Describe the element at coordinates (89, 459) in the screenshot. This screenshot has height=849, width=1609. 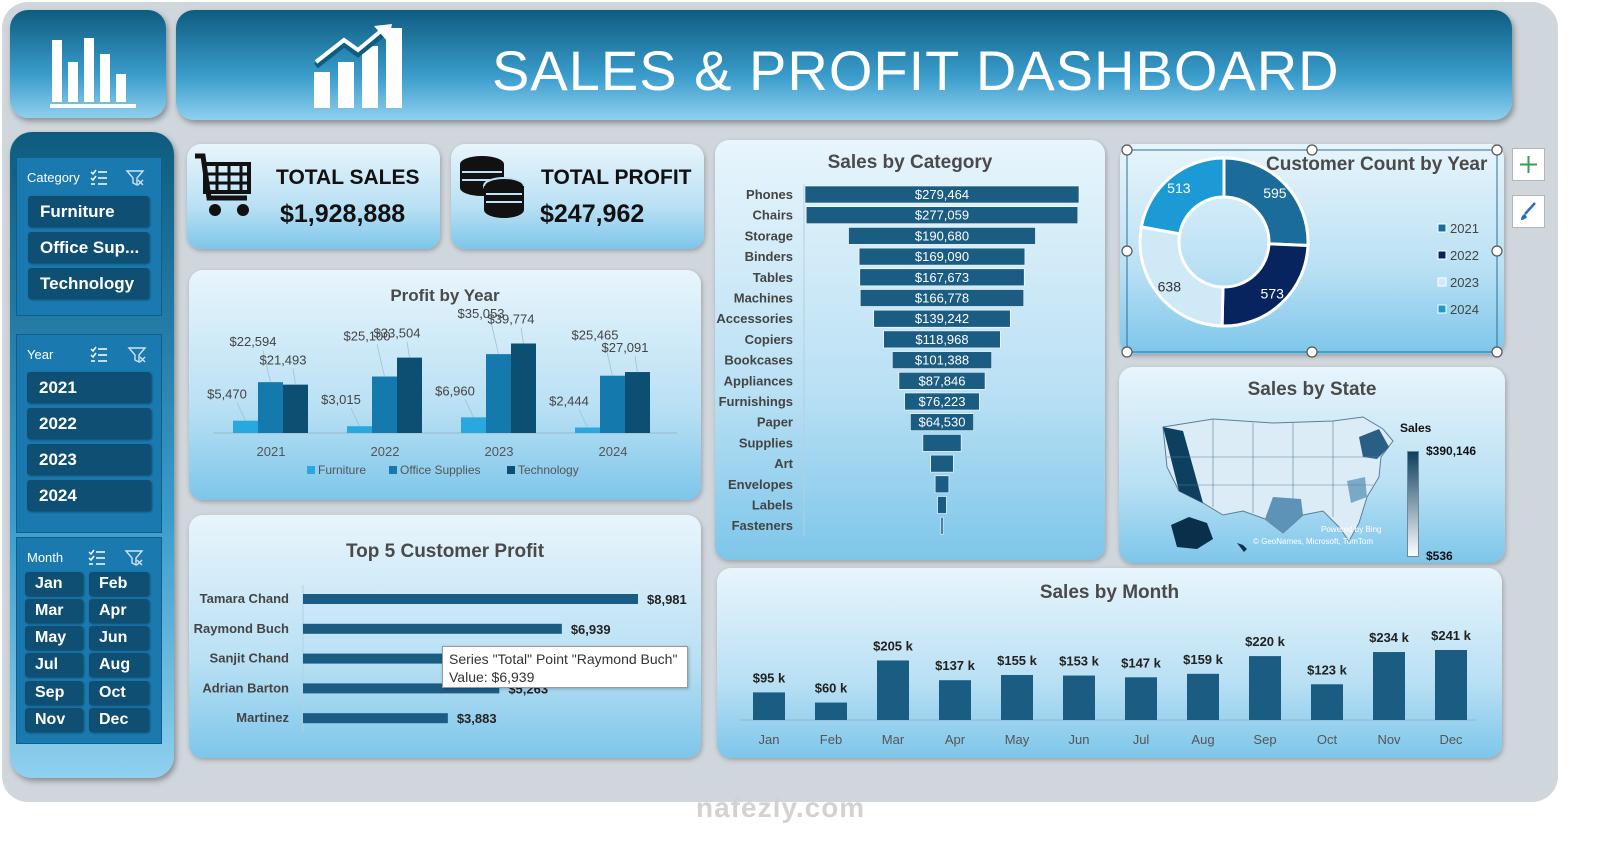
I see `year-item-2023: 2023` at that location.